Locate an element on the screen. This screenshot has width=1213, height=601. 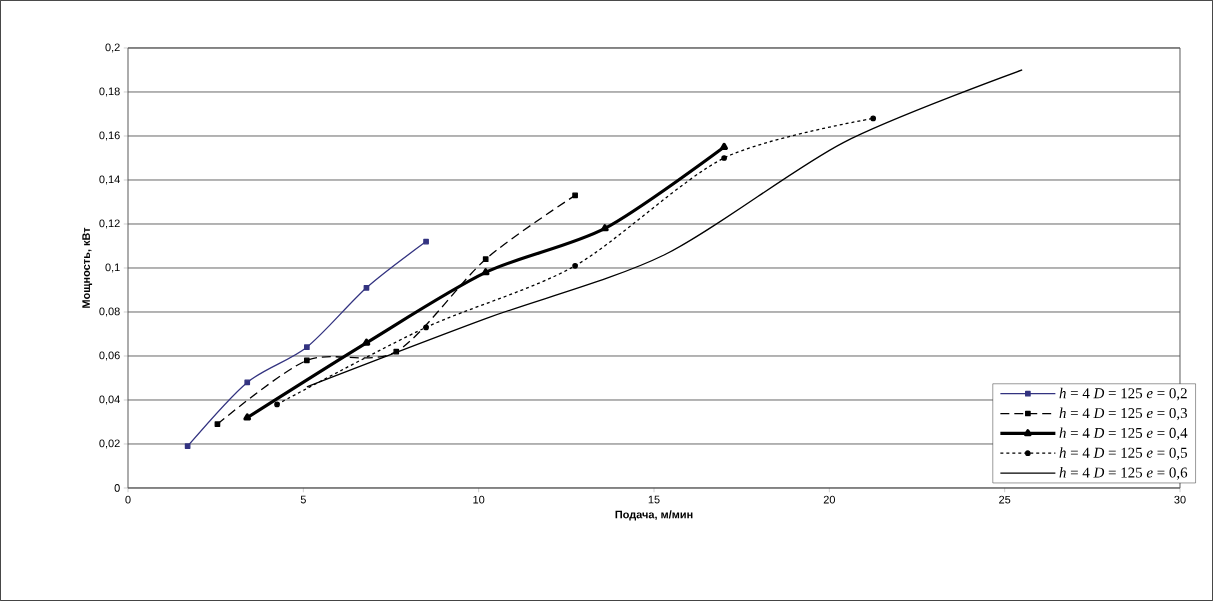
y-tick-label: 0,14 is located at coordinates (109, 180).